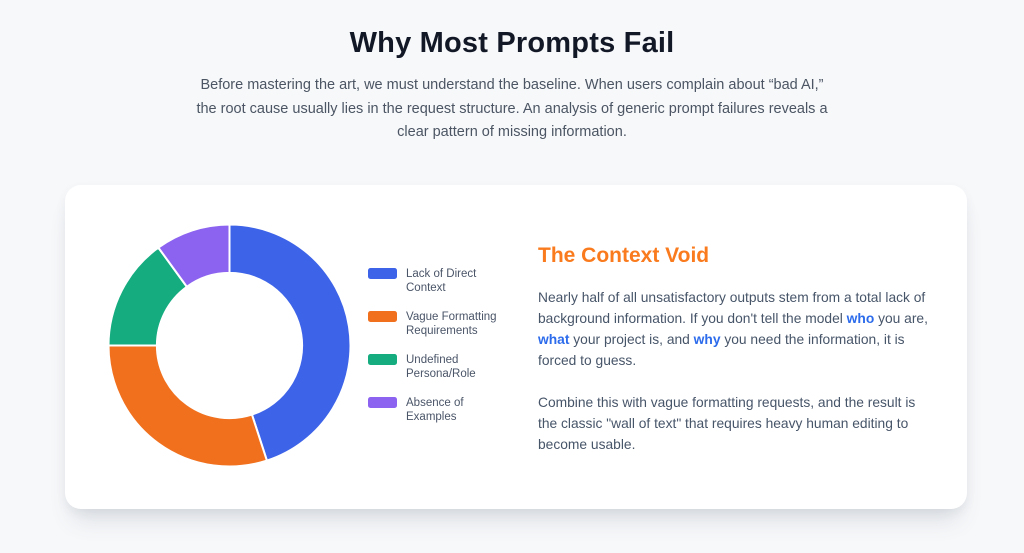  Describe the element at coordinates (512, 43) in the screenshot. I see `section-title: Why Most Prompts Fail` at that location.